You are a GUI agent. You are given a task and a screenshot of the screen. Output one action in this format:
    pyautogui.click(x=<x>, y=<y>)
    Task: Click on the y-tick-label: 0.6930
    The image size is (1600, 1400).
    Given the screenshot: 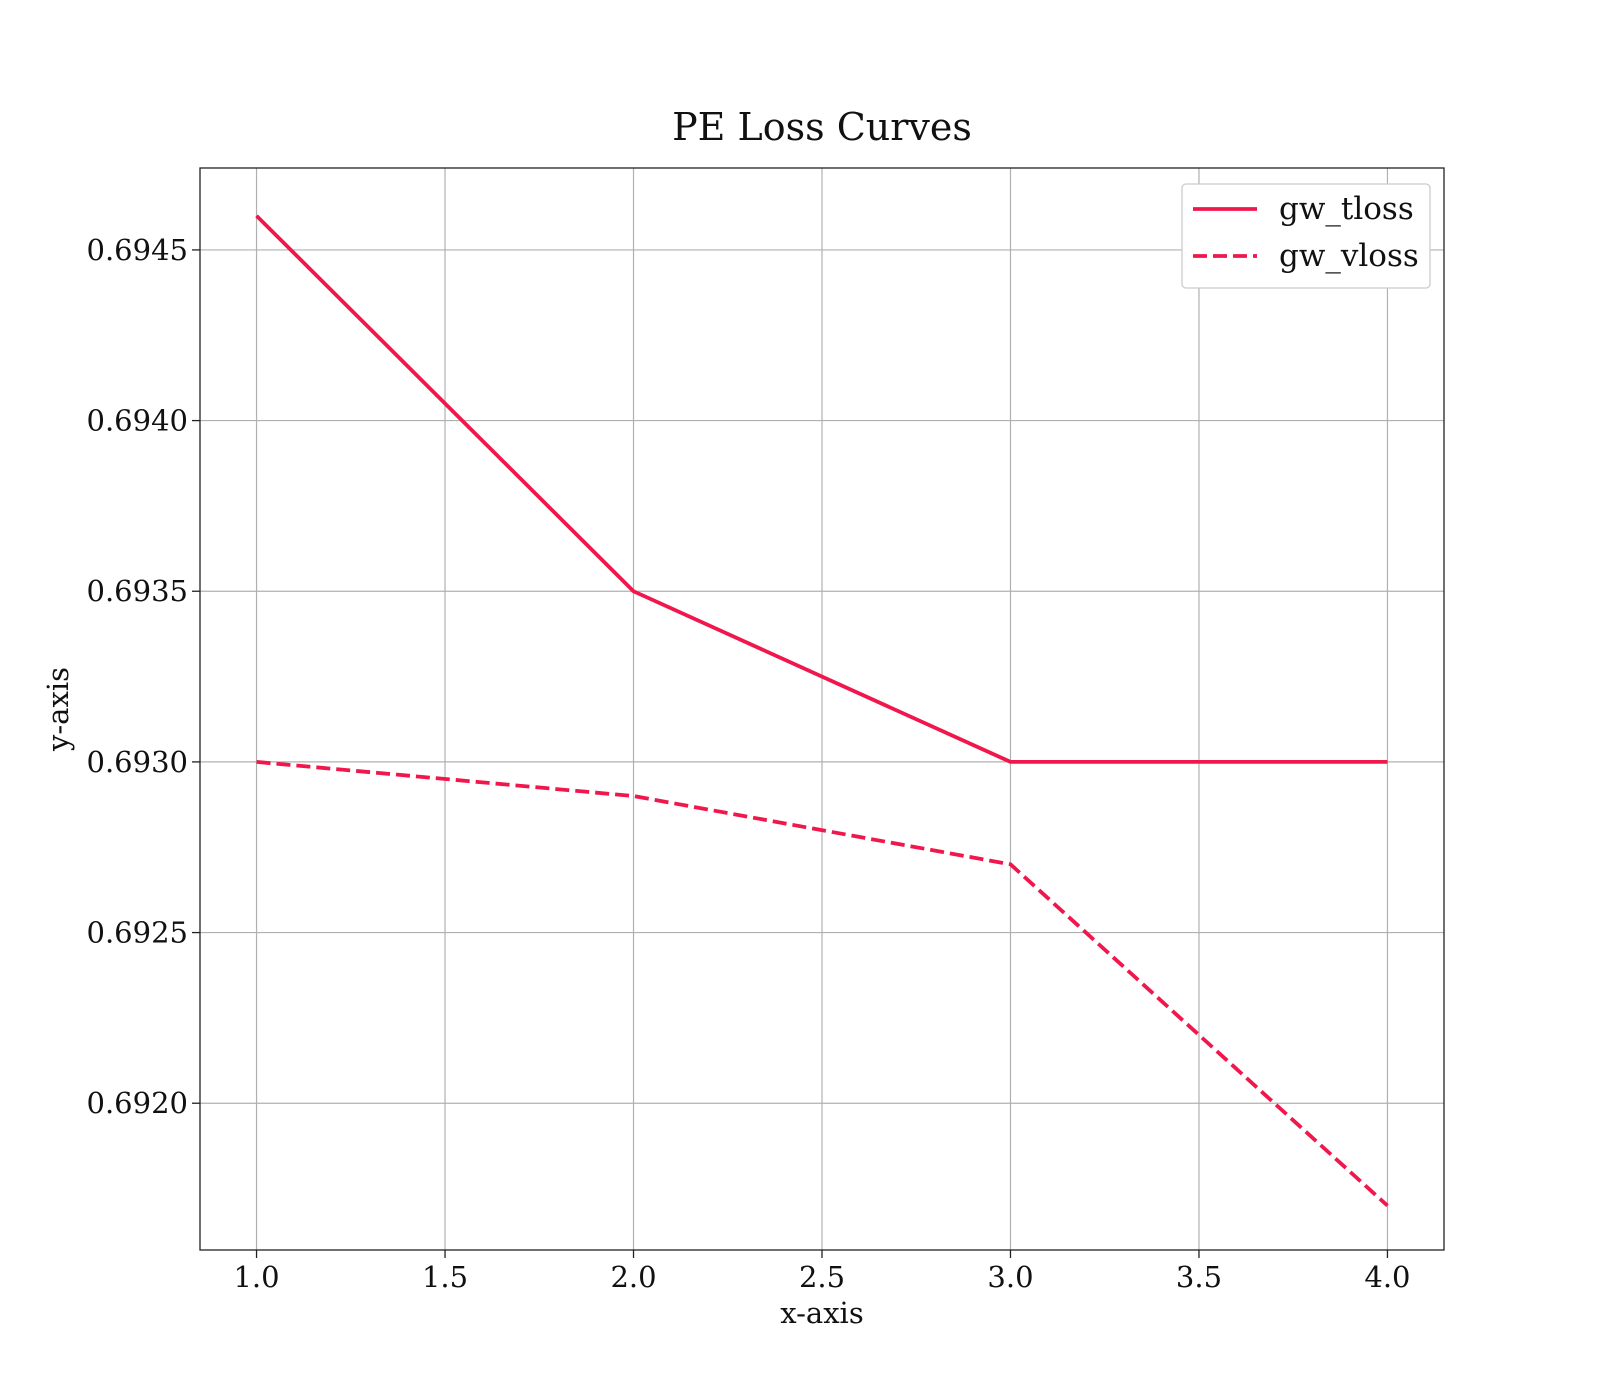 What is the action you would take?
    pyautogui.click(x=137, y=762)
    